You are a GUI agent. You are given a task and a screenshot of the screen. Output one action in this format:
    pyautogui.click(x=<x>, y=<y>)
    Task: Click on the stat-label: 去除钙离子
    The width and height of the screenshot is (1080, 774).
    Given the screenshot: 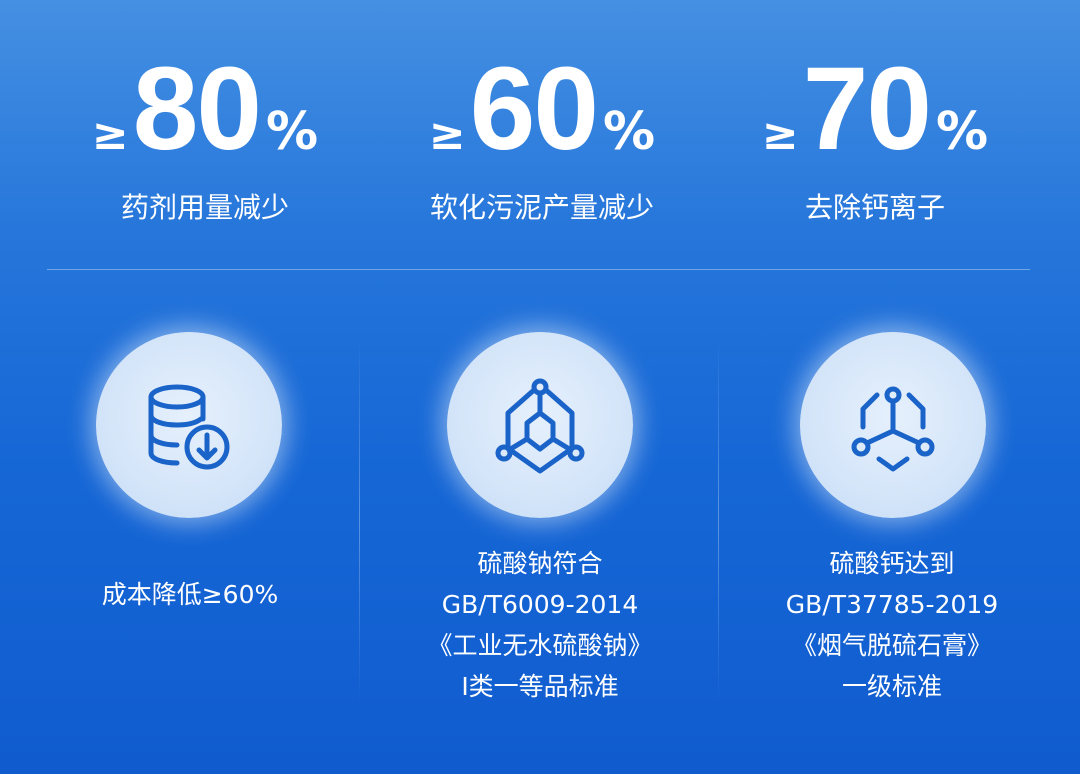 What is the action you would take?
    pyautogui.click(x=874, y=207)
    